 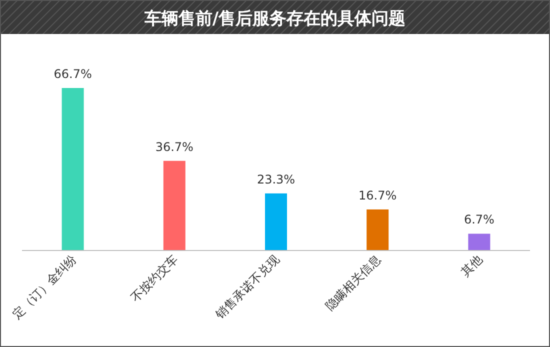 I want to click on x-tick-label: 销售承诺不兑现, so click(x=247, y=287).